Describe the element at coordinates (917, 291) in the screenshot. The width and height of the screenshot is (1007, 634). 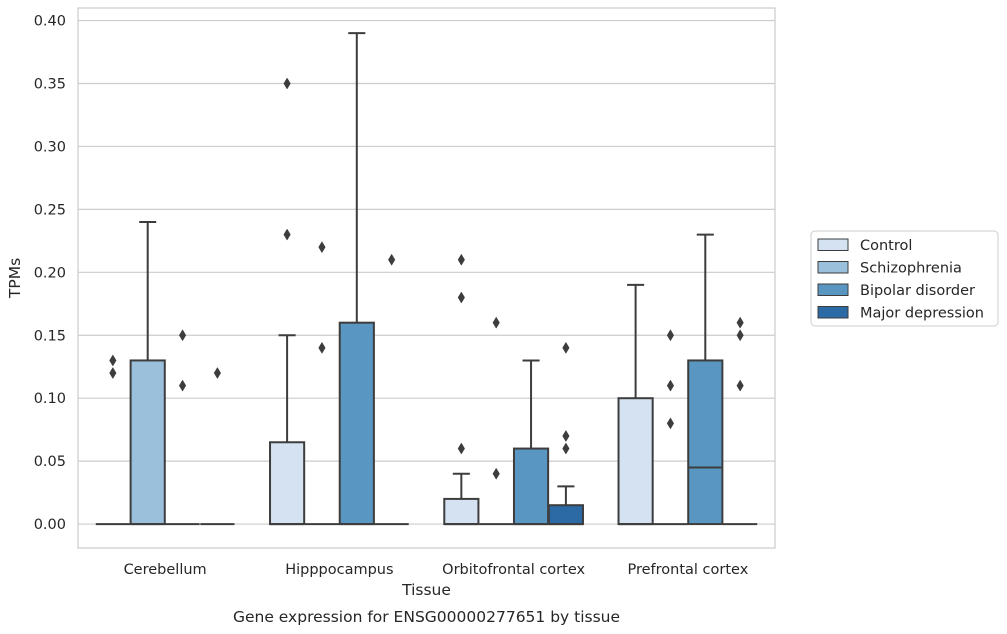
I see `legend-label: Bipolar disorder` at that location.